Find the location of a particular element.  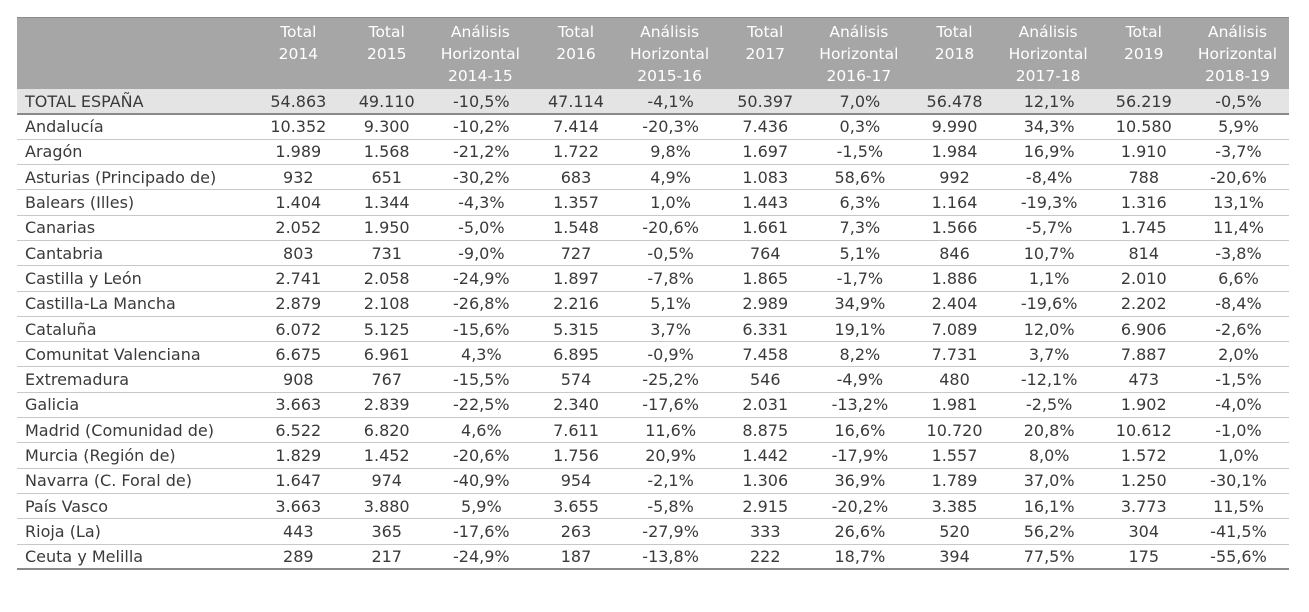

table-cell: 3.880 is located at coordinates (386, 506).